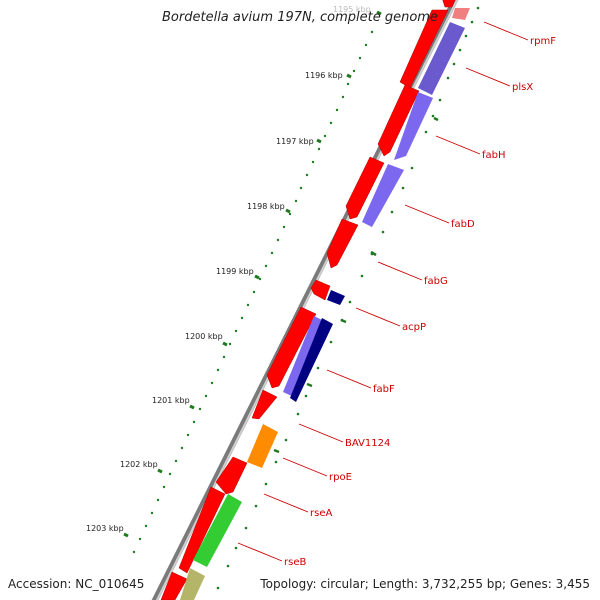  I want to click on tick-label: 1200 kbp, so click(204, 336).